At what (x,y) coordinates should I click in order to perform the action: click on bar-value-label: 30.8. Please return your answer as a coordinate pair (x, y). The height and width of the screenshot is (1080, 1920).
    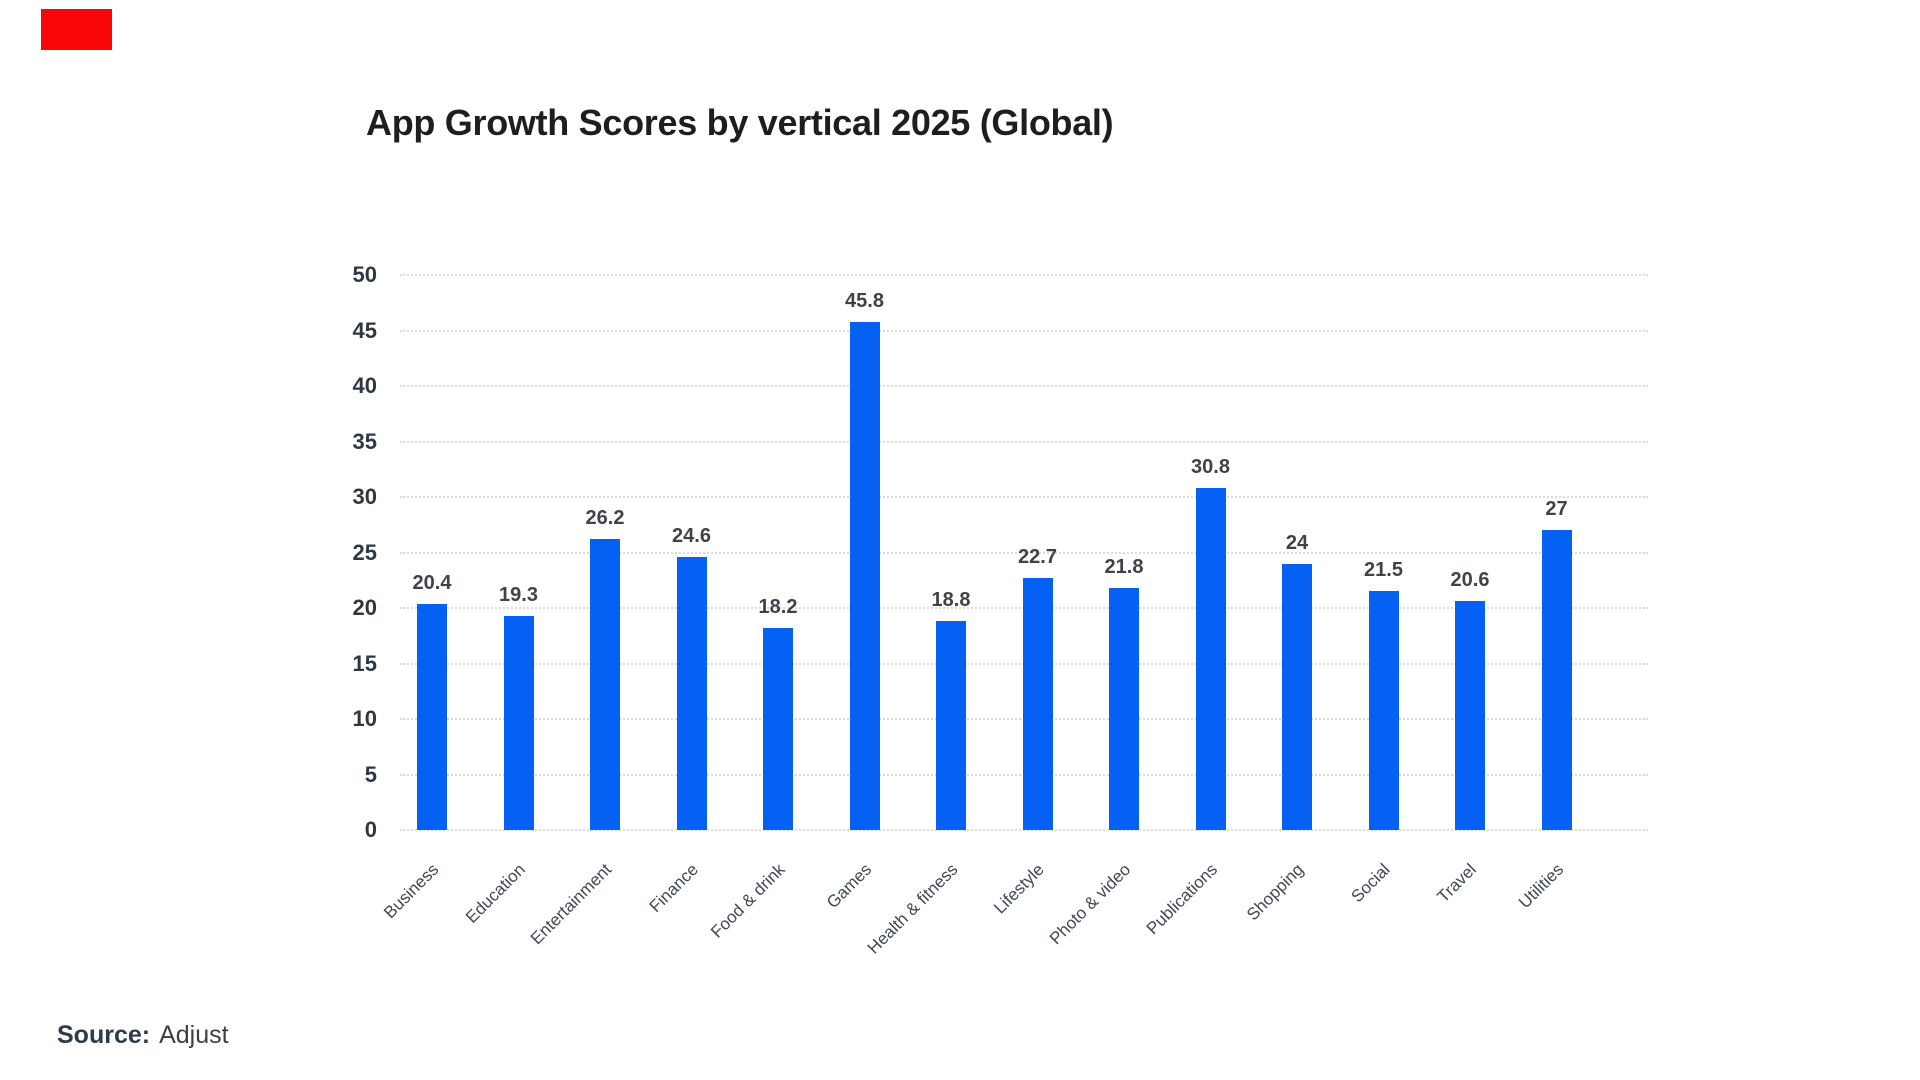
    Looking at the image, I should click on (1210, 467).